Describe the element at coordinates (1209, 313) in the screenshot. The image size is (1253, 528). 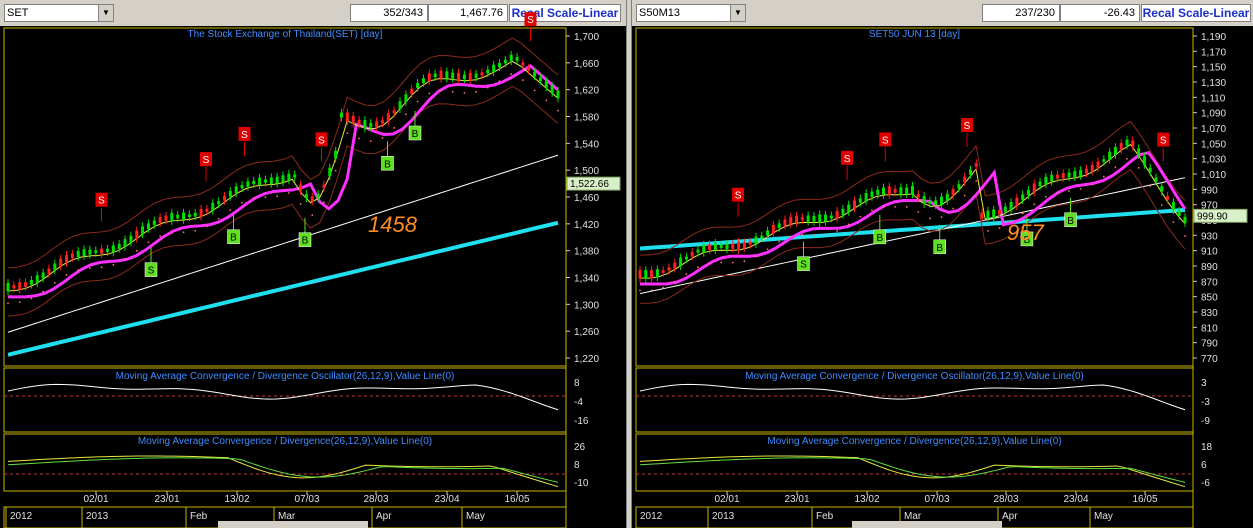
I see `price-tick-label: 830` at that location.